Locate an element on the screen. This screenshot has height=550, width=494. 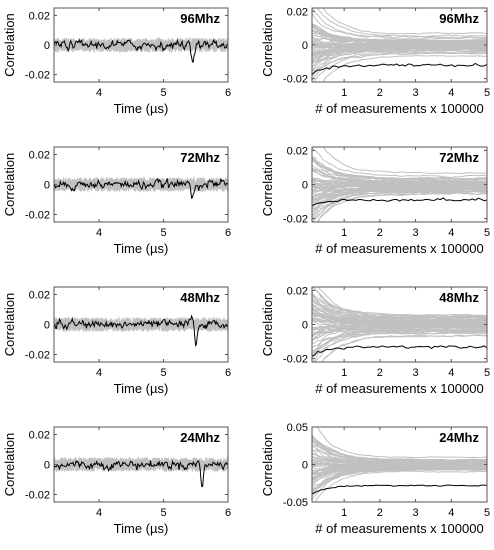
y-tick-label: -0.05 is located at coordinates (295, 503).